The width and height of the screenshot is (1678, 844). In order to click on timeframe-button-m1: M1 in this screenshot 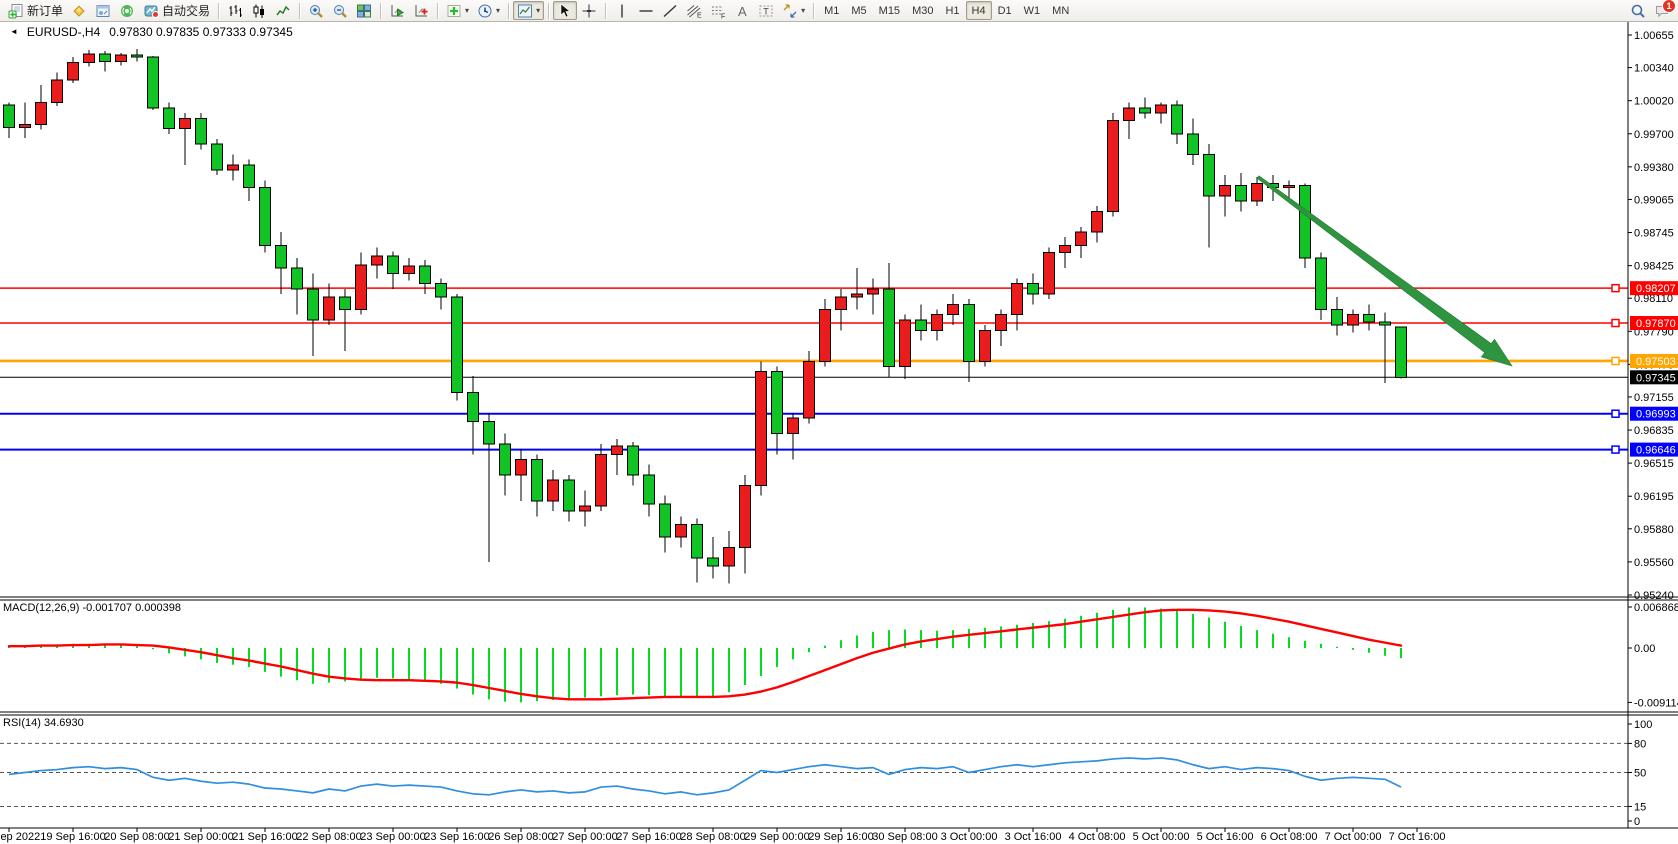, I will do `click(832, 10)`.